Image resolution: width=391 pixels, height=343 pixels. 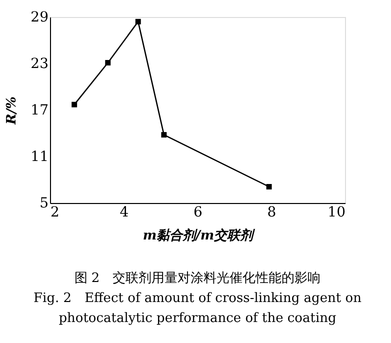 What do you see at coordinates (197, 278) in the screenshot?
I see `caption: 图 2 交联剂用量对涂料光催化性能的影响` at bounding box center [197, 278].